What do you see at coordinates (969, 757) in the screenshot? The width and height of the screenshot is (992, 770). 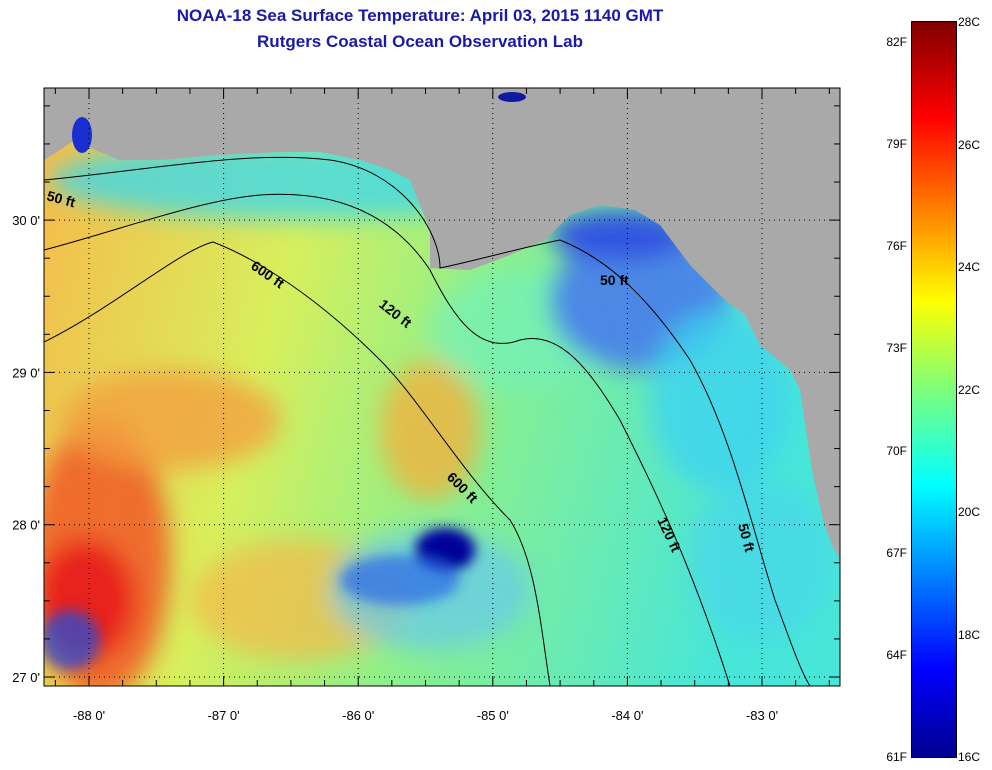 I see `colorbar-celsius-label: 16C` at bounding box center [969, 757].